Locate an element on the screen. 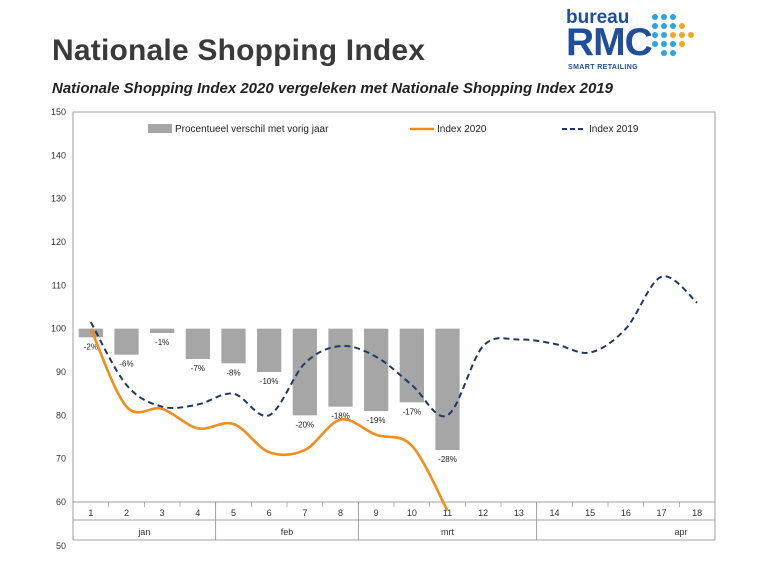  logo-top-text: bureau is located at coordinates (598, 17).